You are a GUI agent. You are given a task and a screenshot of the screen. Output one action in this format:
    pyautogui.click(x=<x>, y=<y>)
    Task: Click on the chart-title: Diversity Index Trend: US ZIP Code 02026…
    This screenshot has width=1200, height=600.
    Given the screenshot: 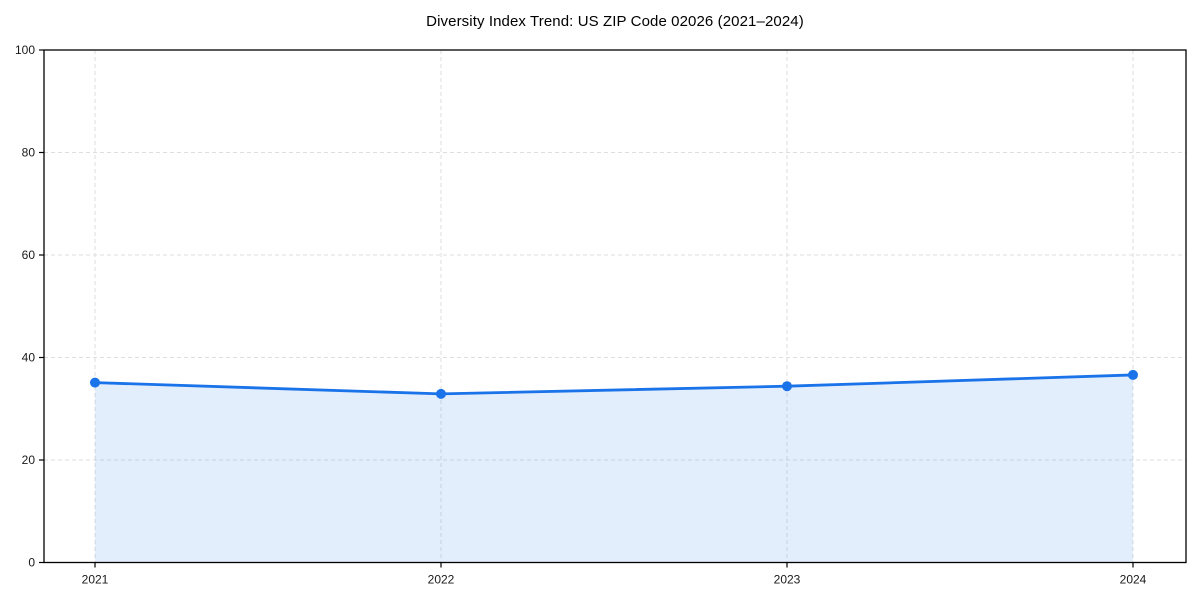 What is the action you would take?
    pyautogui.click(x=615, y=21)
    